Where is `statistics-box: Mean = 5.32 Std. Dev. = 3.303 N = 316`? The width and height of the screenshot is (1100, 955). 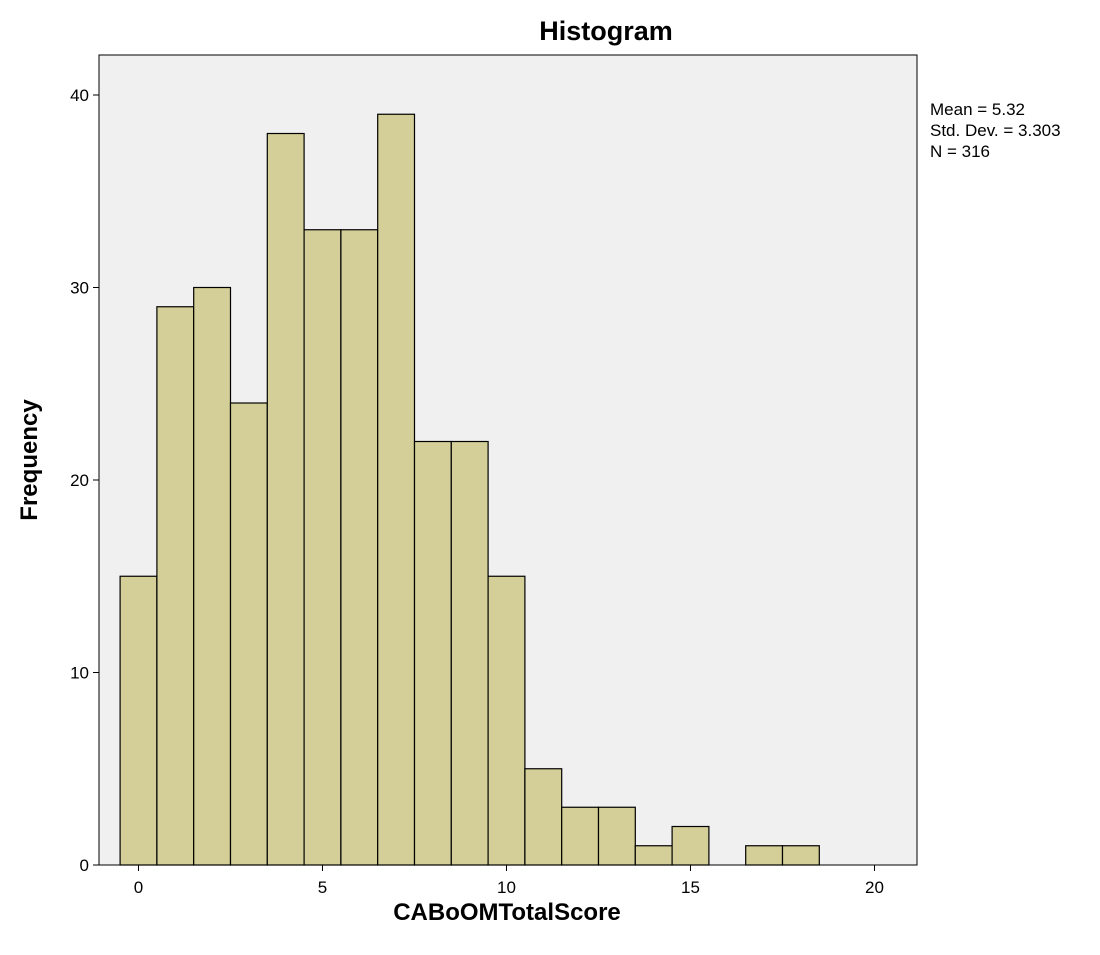 statistics-box: Mean = 5.32 Std. Dev. = 3.303 N = 316 is located at coordinates (995, 130).